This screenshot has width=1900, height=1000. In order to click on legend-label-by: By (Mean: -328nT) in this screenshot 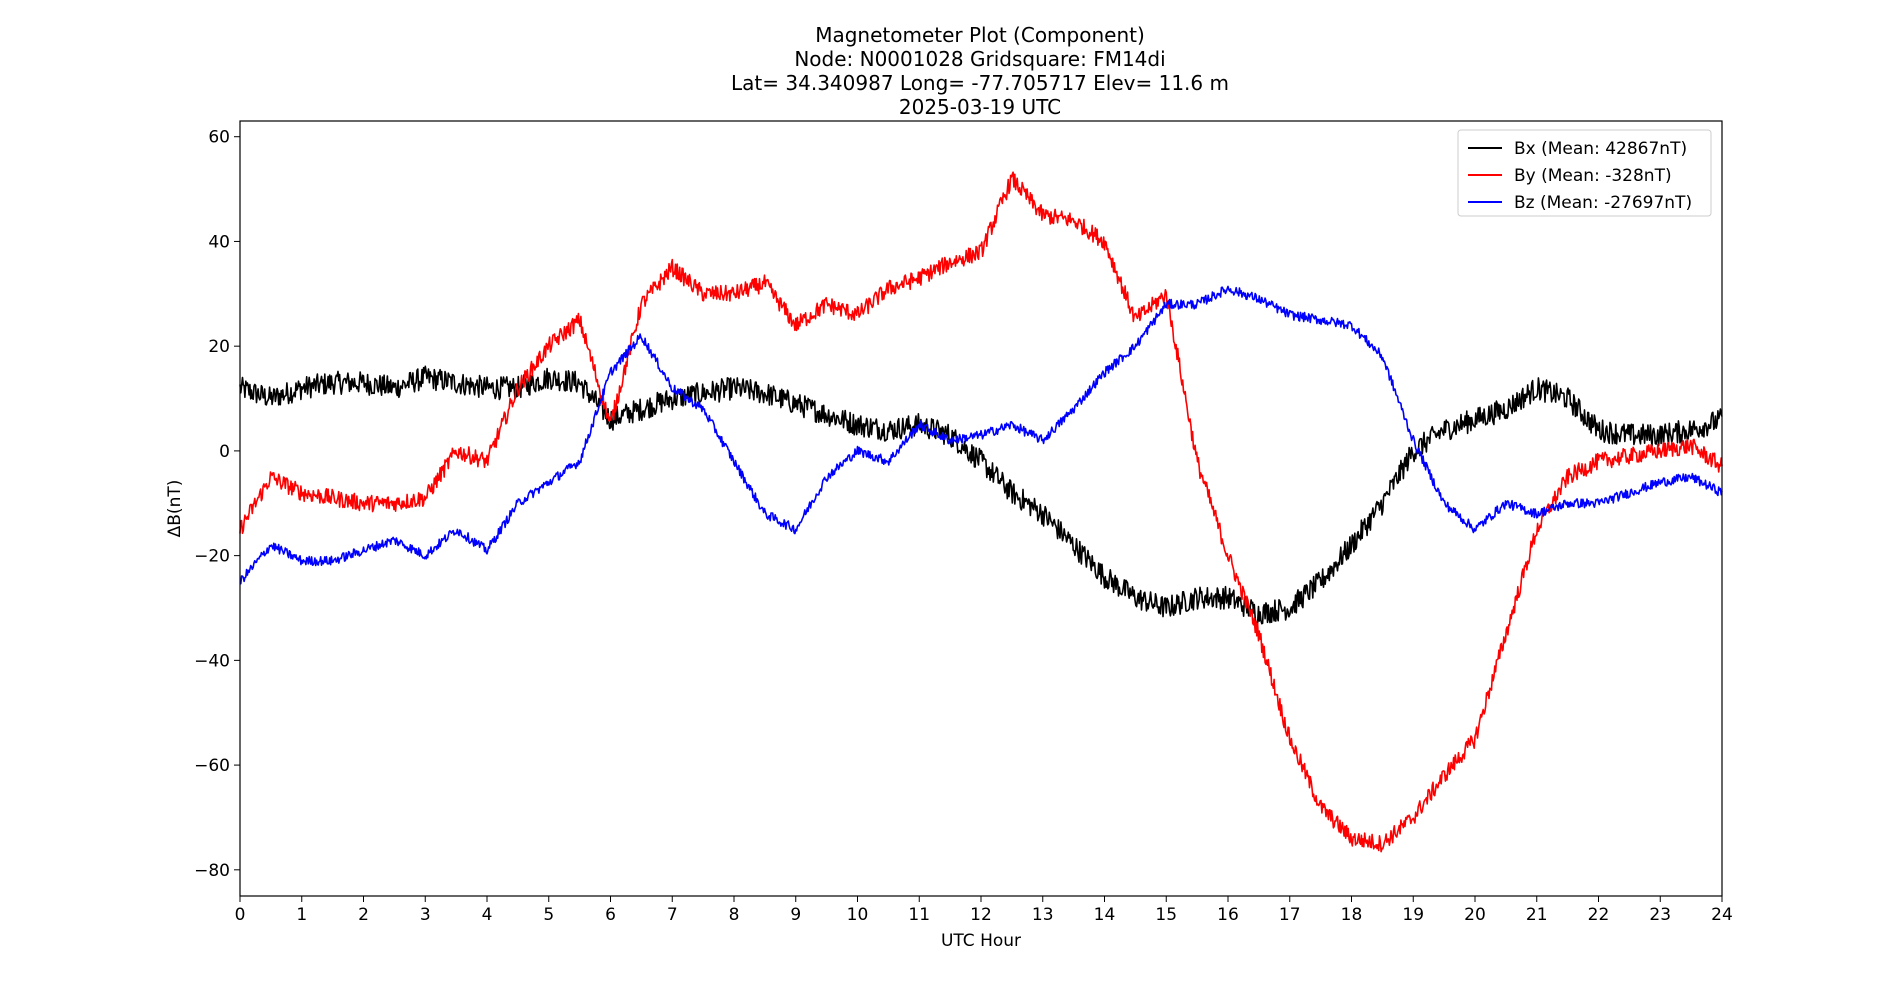, I will do `click(1593, 176)`.